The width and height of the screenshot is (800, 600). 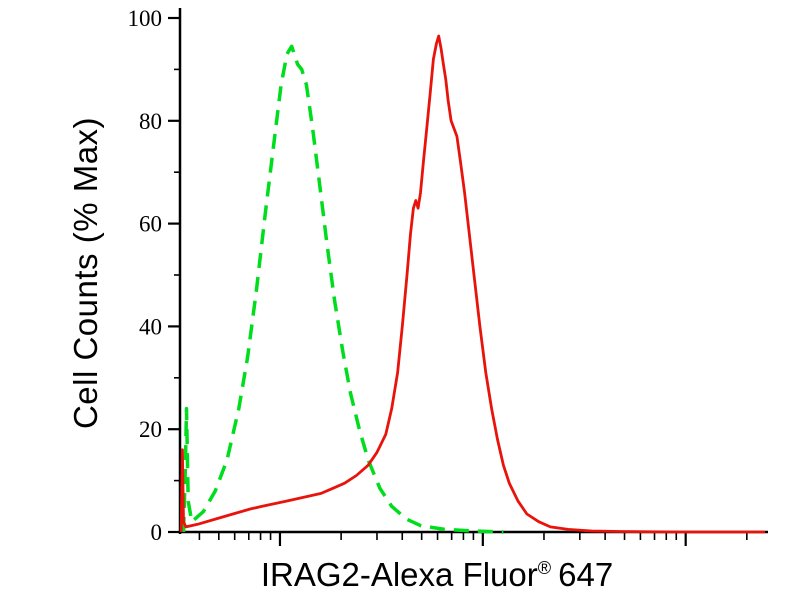 What do you see at coordinates (150, 121) in the screenshot?
I see `y-tick-label: 80` at bounding box center [150, 121].